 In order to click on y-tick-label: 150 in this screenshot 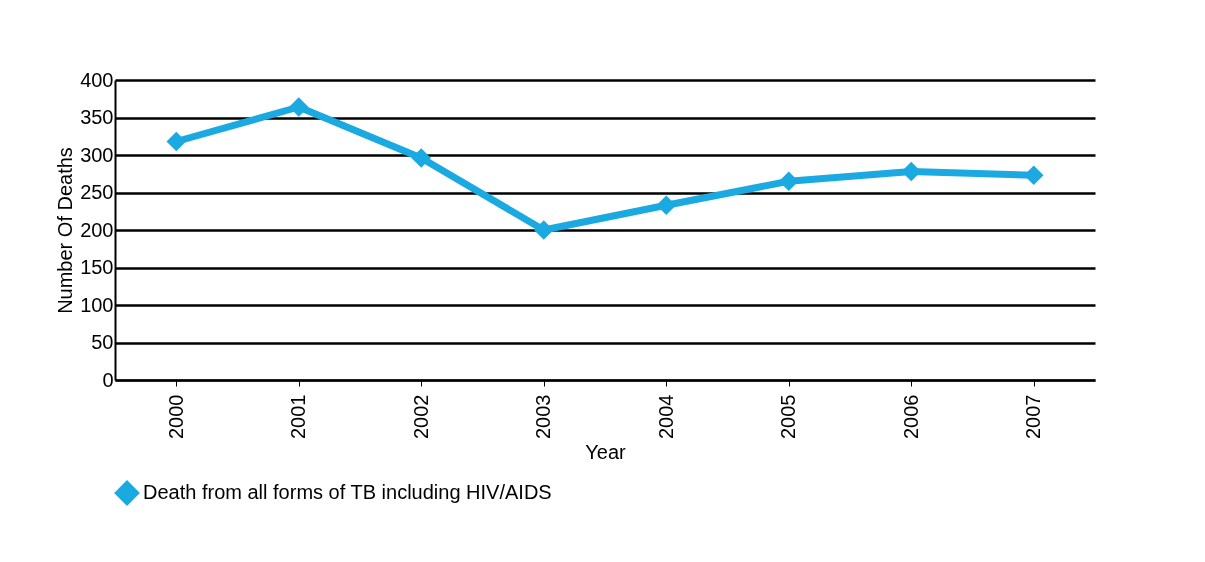, I will do `click(97, 267)`.